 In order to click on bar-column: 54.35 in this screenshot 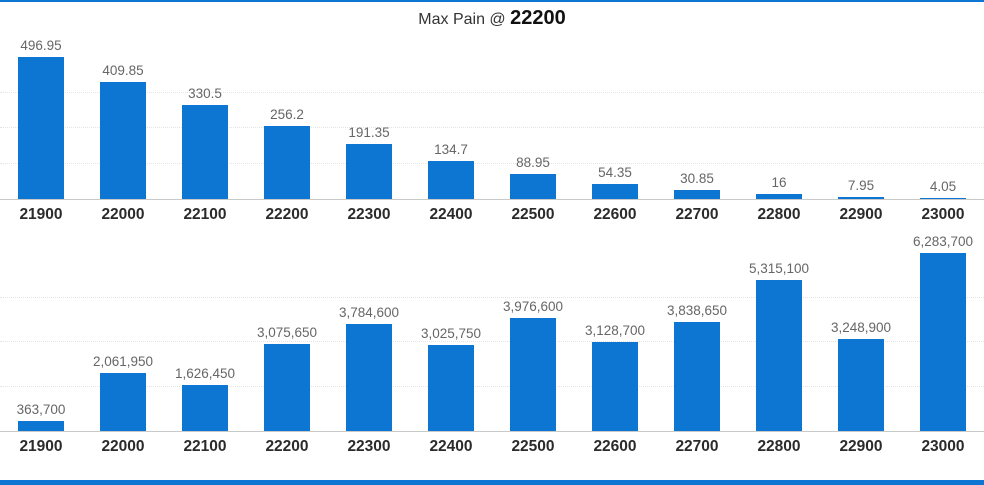, I will do `click(615, 181)`.